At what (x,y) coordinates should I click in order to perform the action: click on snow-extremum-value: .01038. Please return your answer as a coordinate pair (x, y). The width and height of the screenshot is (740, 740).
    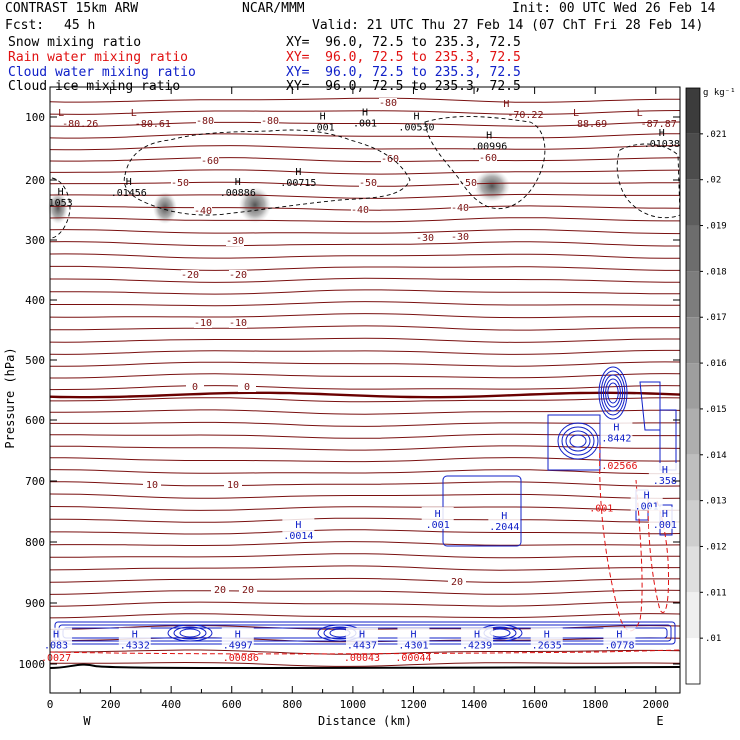
    Looking at the image, I should click on (662, 144).